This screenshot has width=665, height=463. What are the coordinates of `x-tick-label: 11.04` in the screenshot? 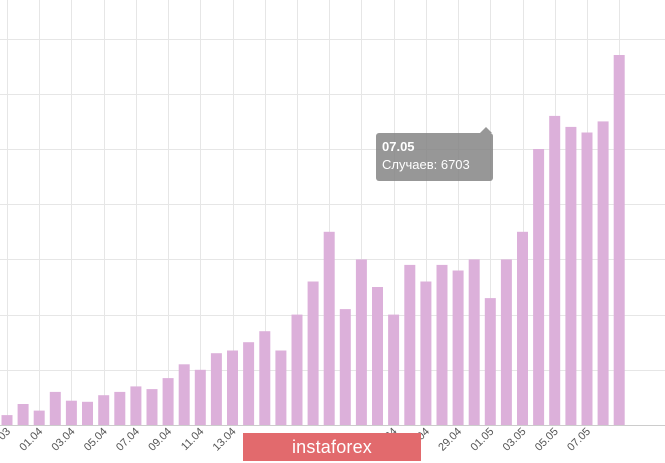 It's located at (192, 439).